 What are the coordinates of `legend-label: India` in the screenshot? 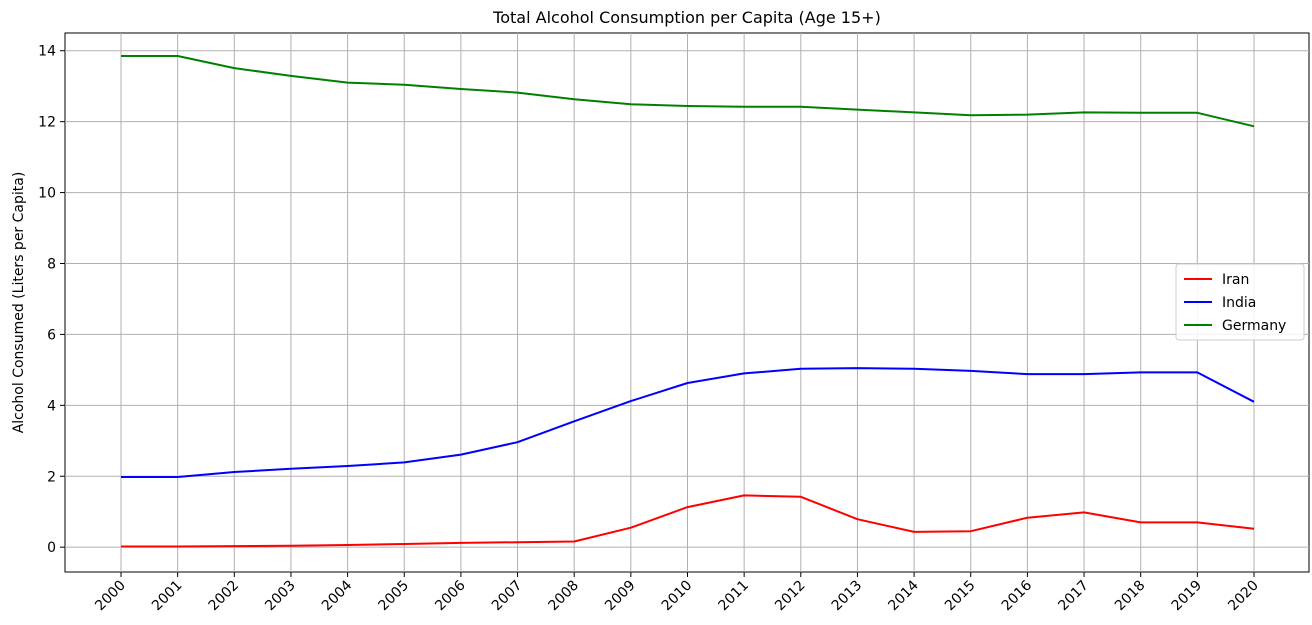 It's located at (1239, 303).